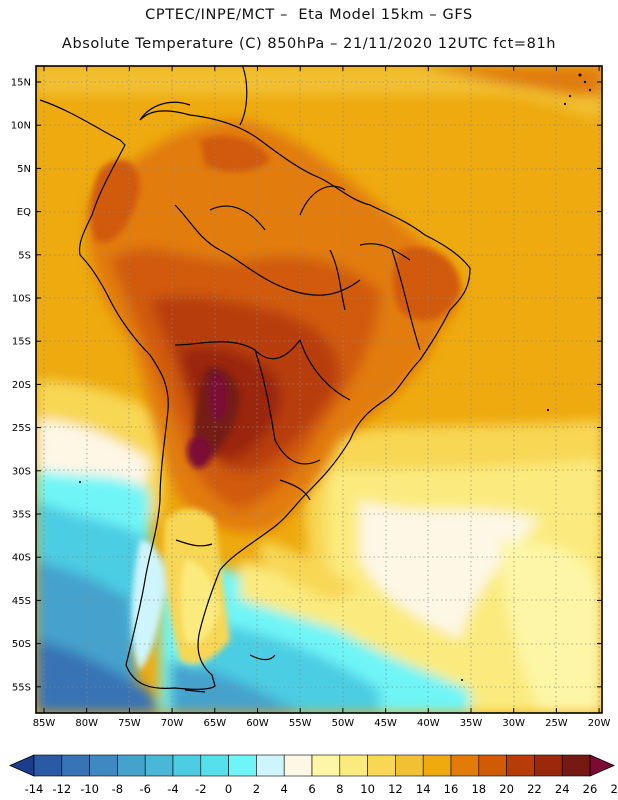  What do you see at coordinates (172, 789) in the screenshot?
I see `colorbar-label: -4` at bounding box center [172, 789].